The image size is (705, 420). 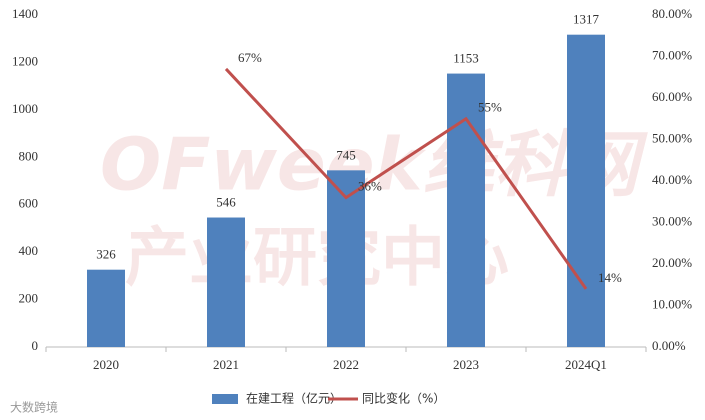 I want to click on line-label: 55%, so click(x=490, y=107).